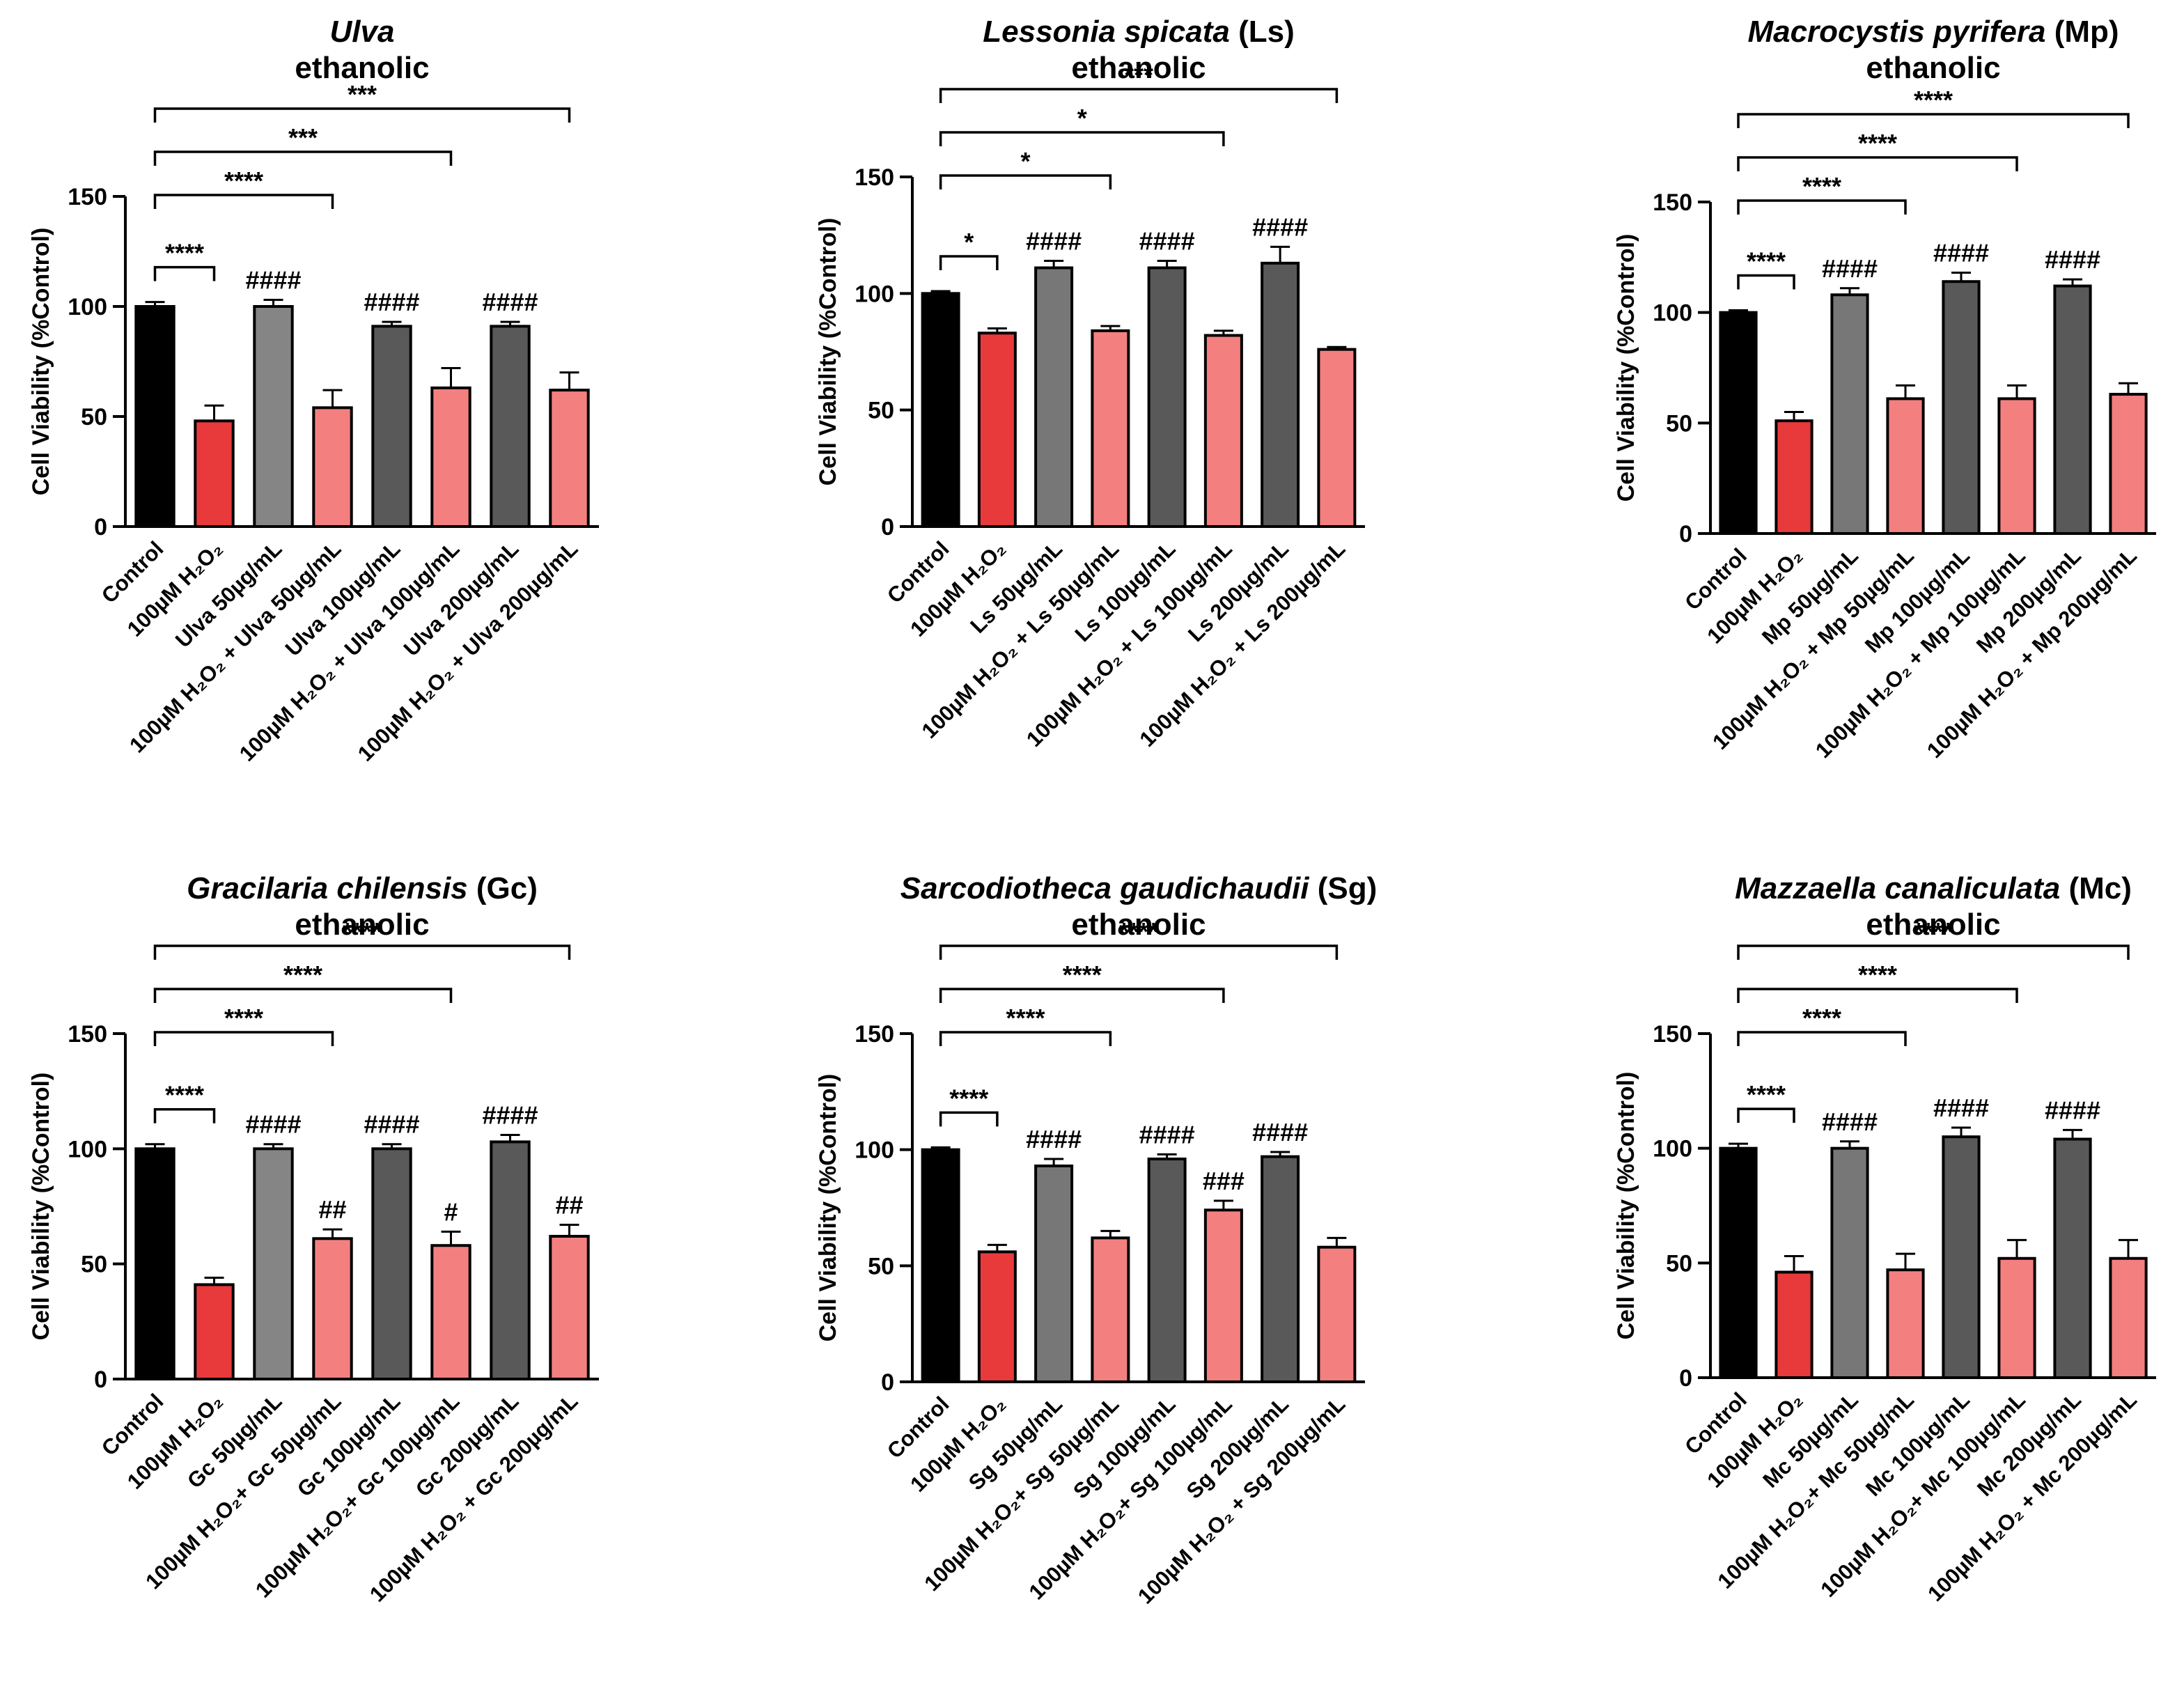 This screenshot has height=1689, width=2184. What do you see at coordinates (507, 888) in the screenshot?
I see `title-plain: (Gc)` at bounding box center [507, 888].